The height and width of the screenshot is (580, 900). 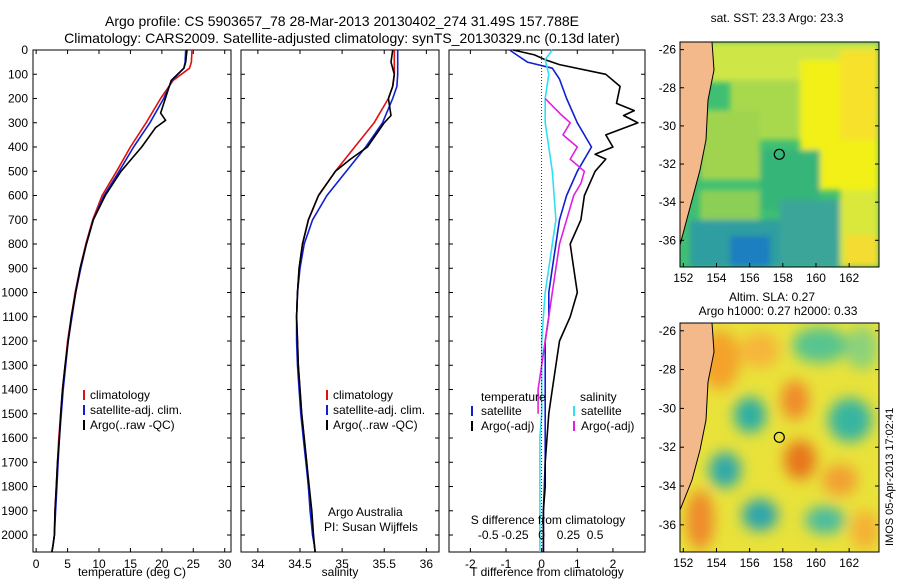 I want to click on depth-tick-label: 0, so click(x=24, y=50).